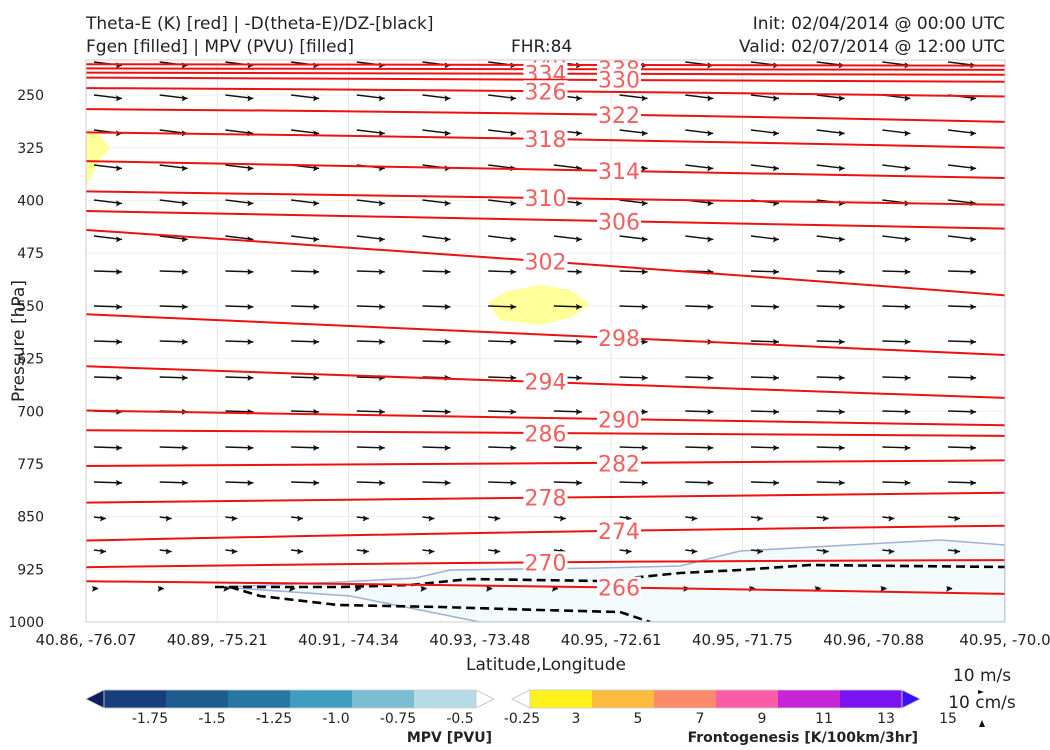 The height and width of the screenshot is (750, 1050). I want to click on y-tick-label: 250, so click(30, 96).